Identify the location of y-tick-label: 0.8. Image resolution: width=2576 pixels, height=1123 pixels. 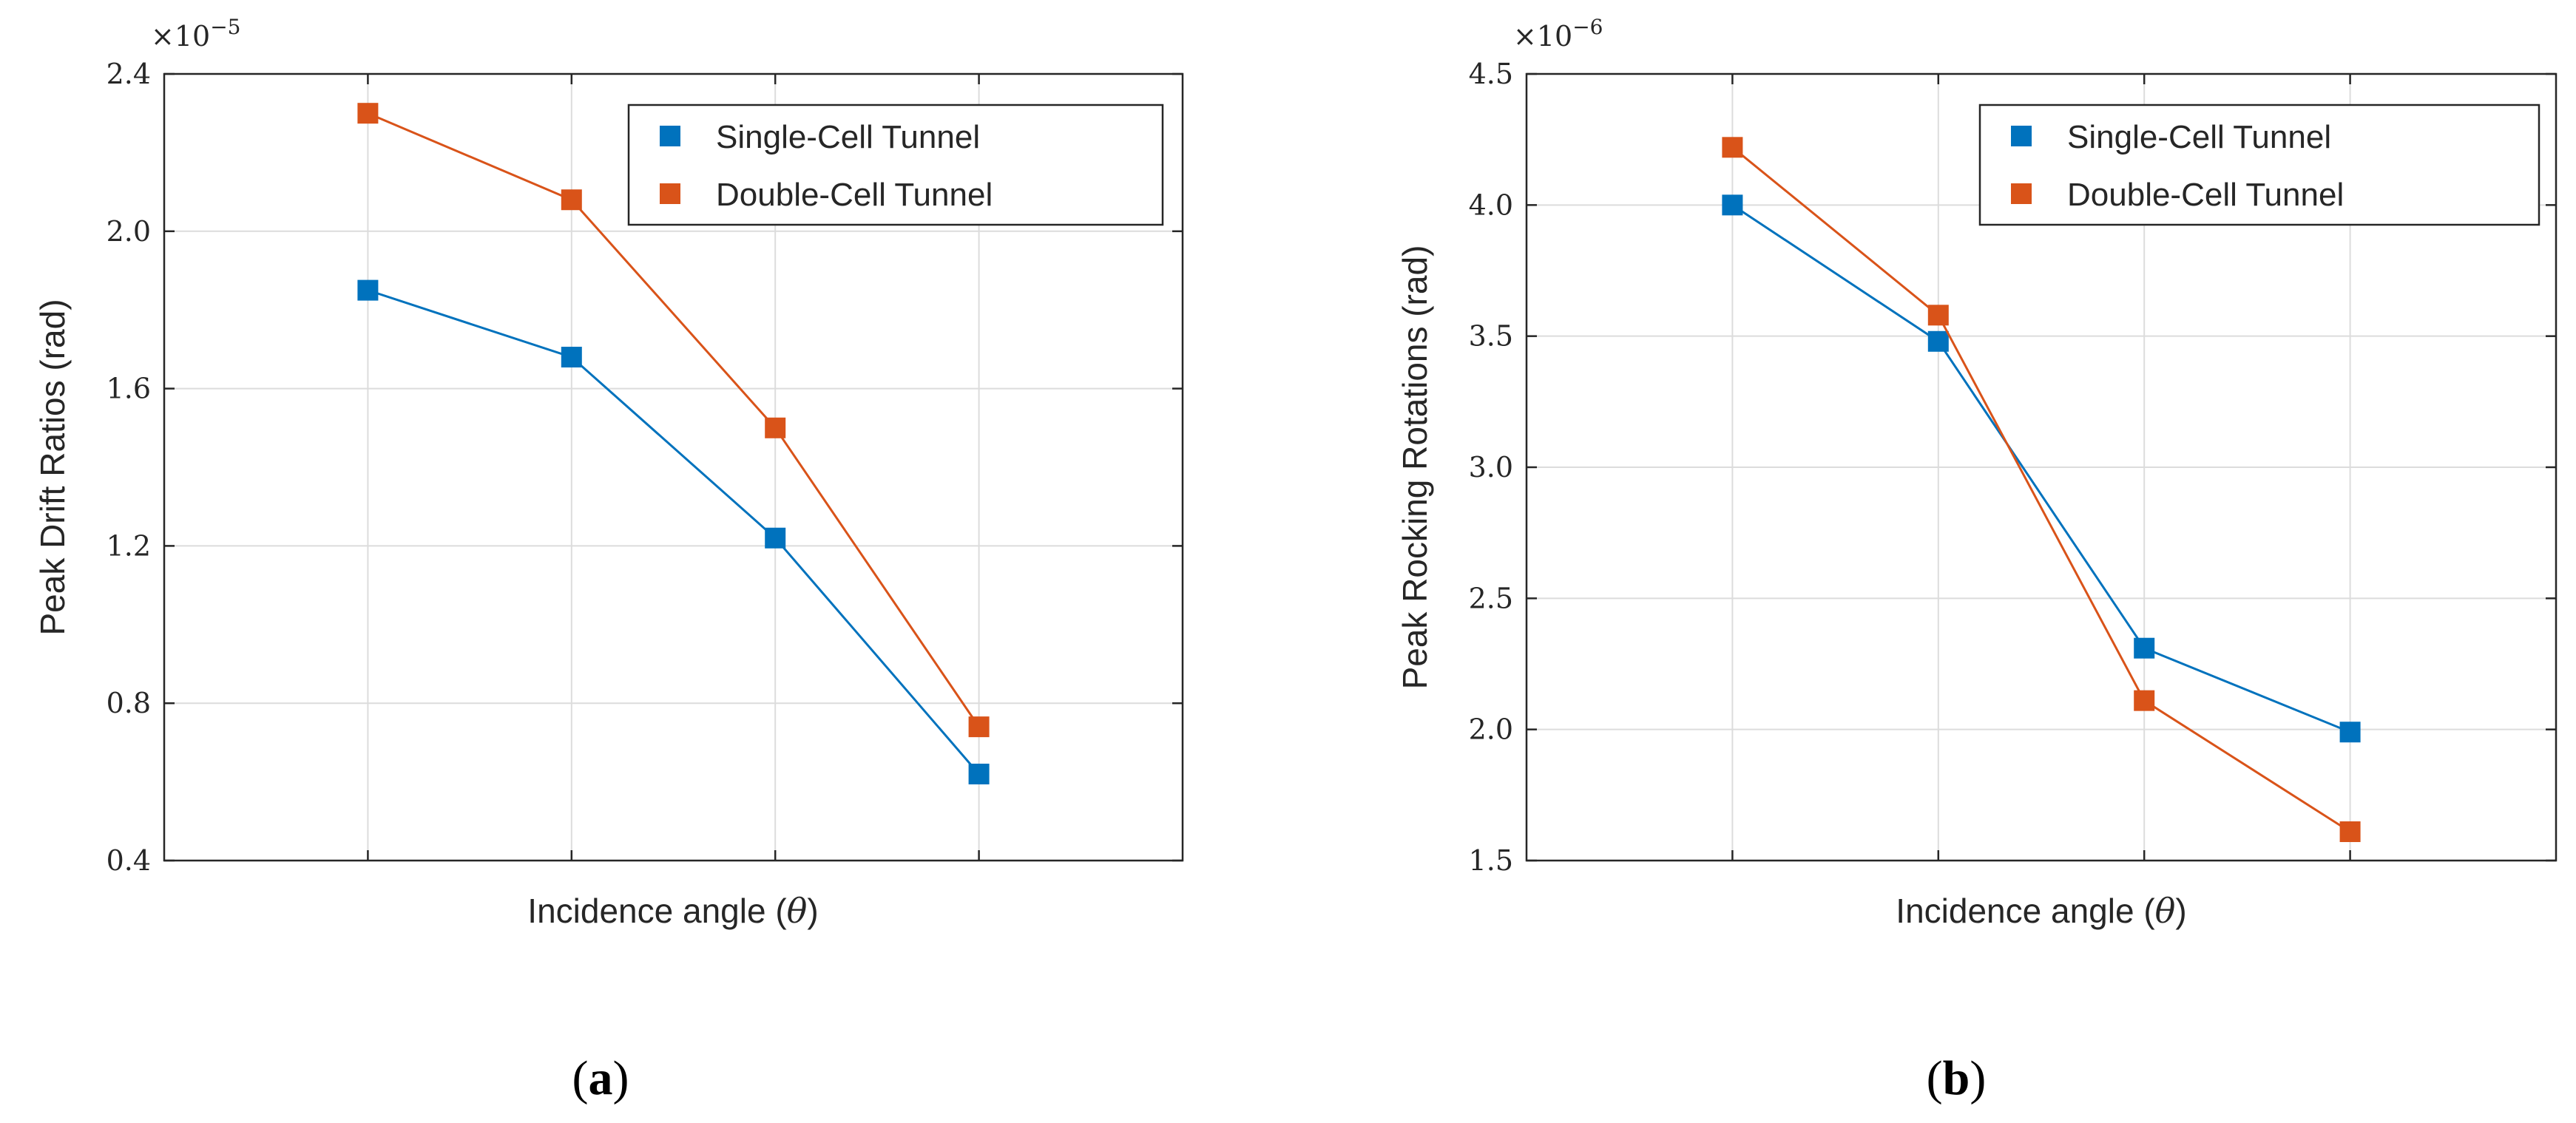
(129, 703).